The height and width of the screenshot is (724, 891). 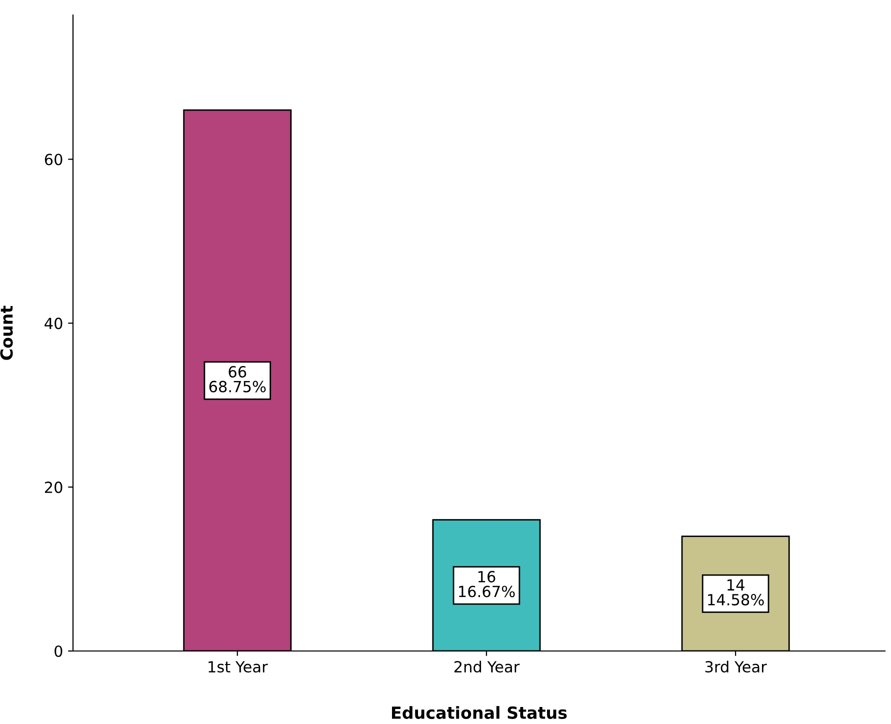 What do you see at coordinates (487, 666) in the screenshot?
I see `x-tick-label: 2nd Year` at bounding box center [487, 666].